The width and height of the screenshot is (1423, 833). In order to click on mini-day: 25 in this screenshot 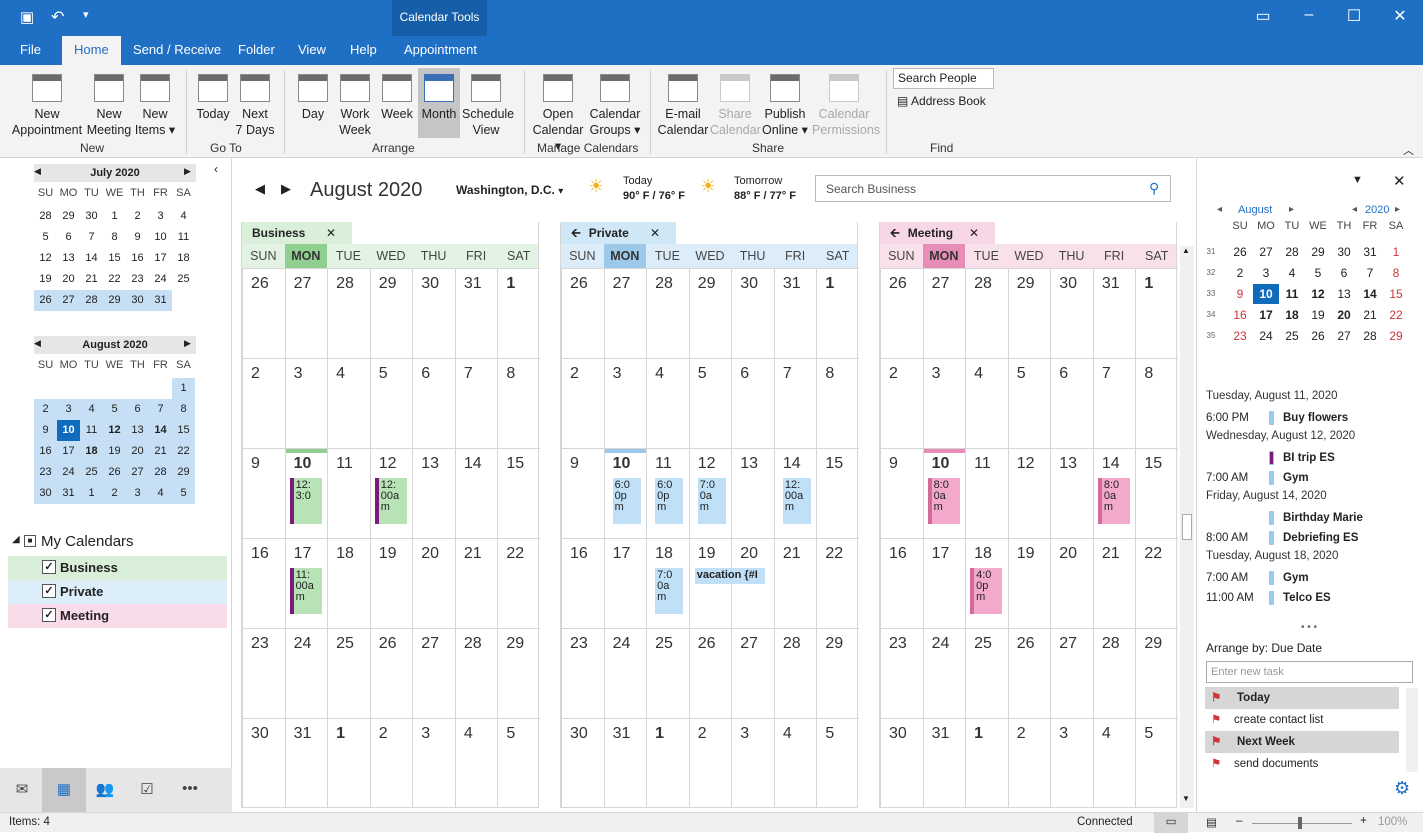, I will do `click(1292, 336)`.